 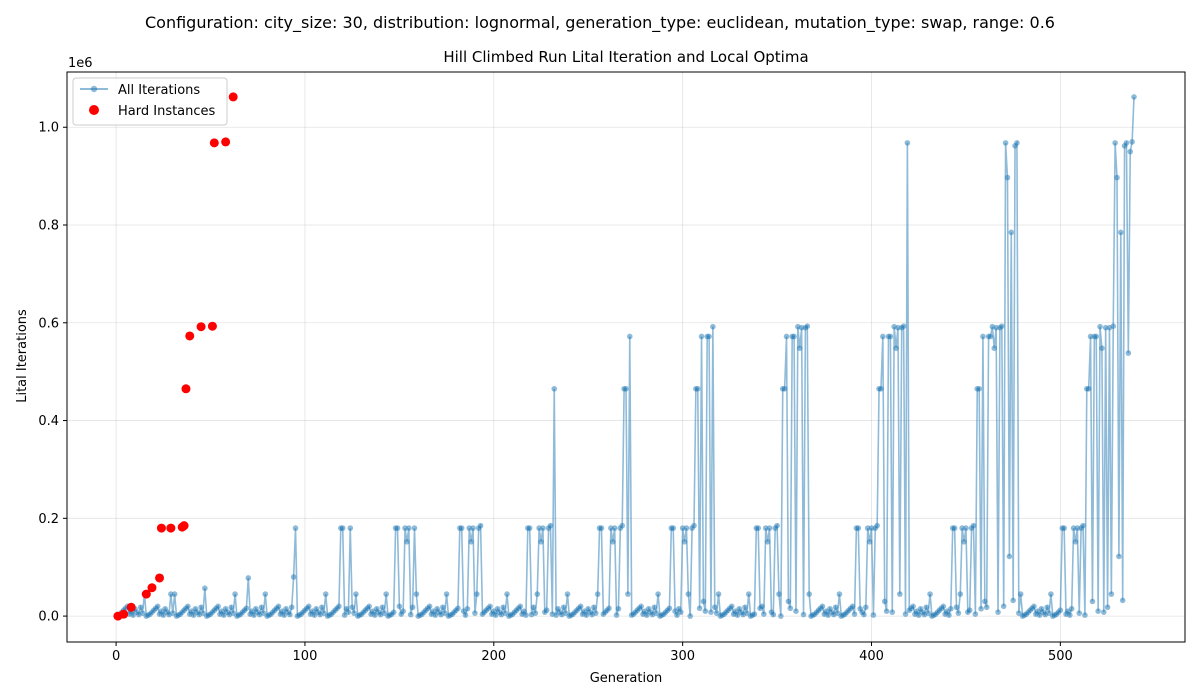 I want to click on y-tick-label: 0.0, so click(x=48, y=617).